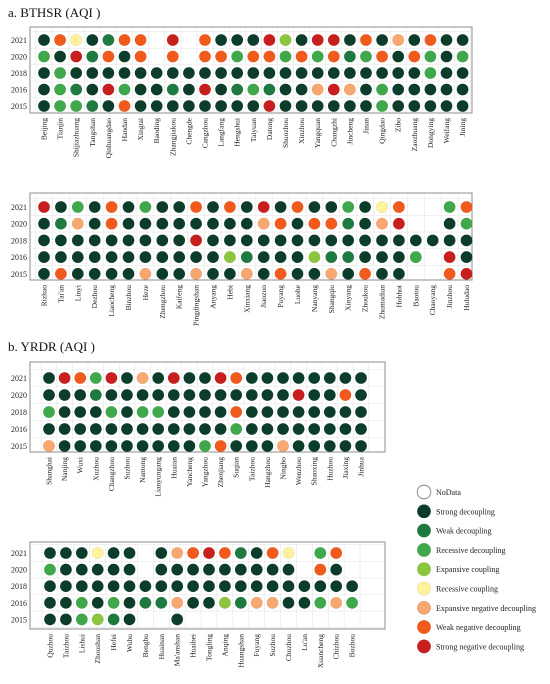 The width and height of the screenshot is (550, 684). I want to click on year-label: 2021, so click(19, 553).